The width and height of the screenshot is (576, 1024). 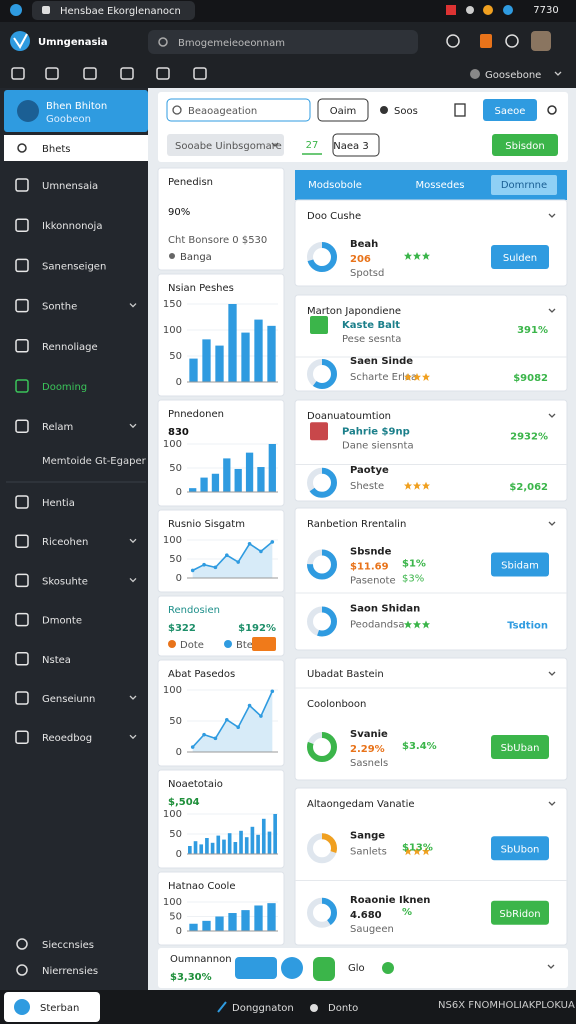 I want to click on card-title: Penedisn, so click(x=190, y=182).